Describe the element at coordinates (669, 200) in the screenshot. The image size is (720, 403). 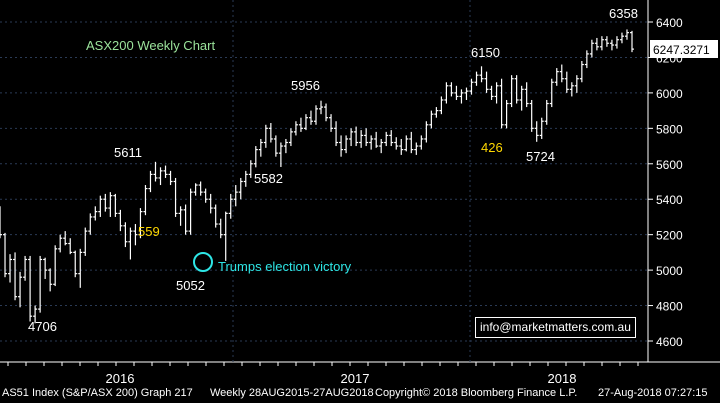
I see `y-tick-label: 5400` at that location.